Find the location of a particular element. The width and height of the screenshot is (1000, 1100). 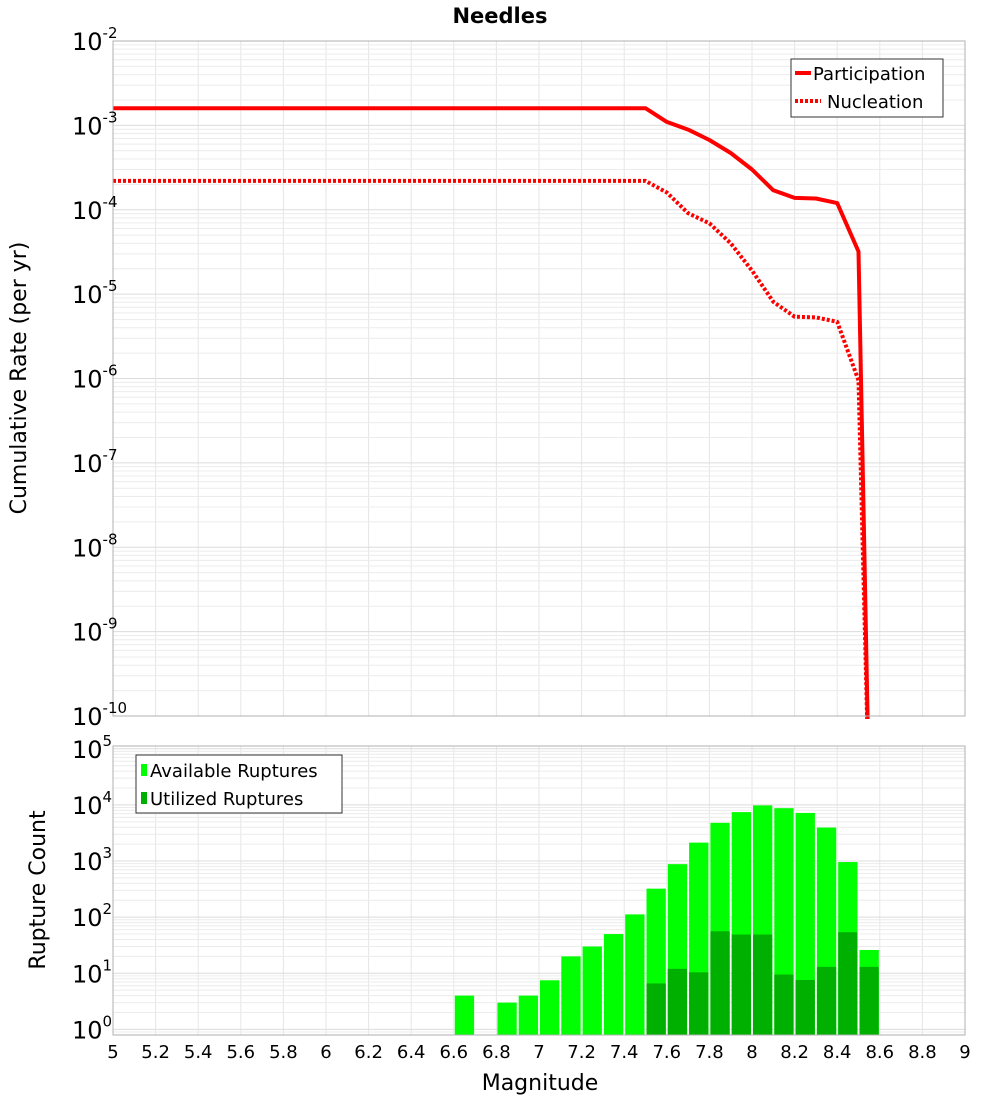

x-axis-label: Magnitude is located at coordinates (540, 1083).